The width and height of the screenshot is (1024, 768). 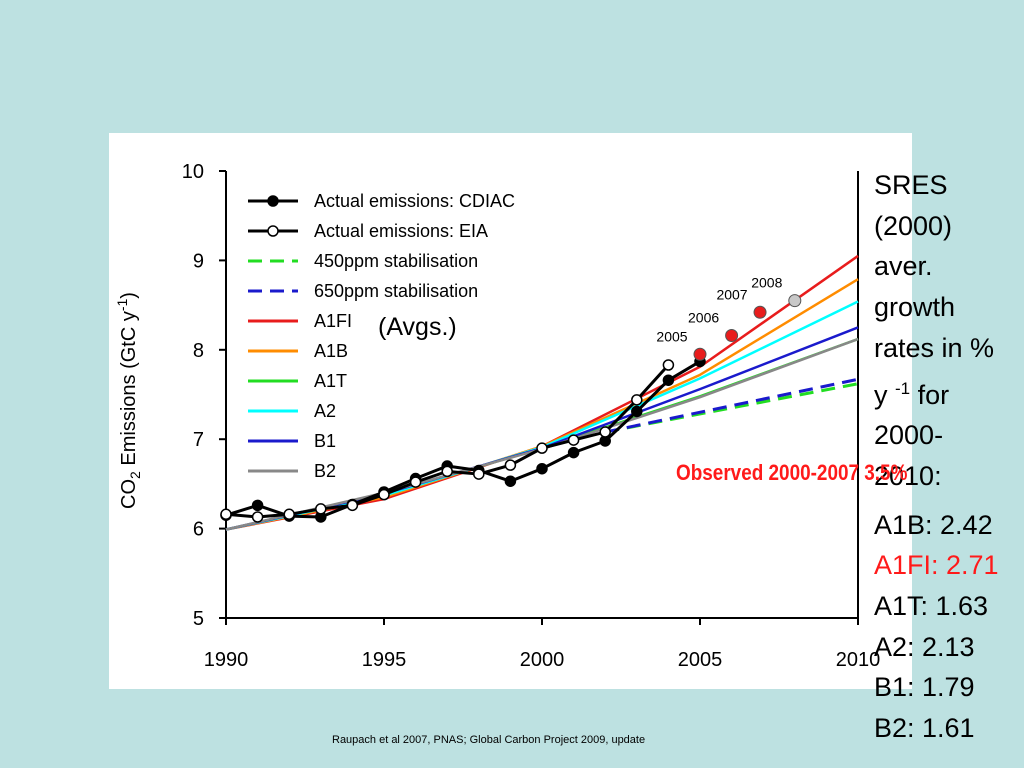 I want to click on x-tick-label: 2005, so click(x=700, y=660).